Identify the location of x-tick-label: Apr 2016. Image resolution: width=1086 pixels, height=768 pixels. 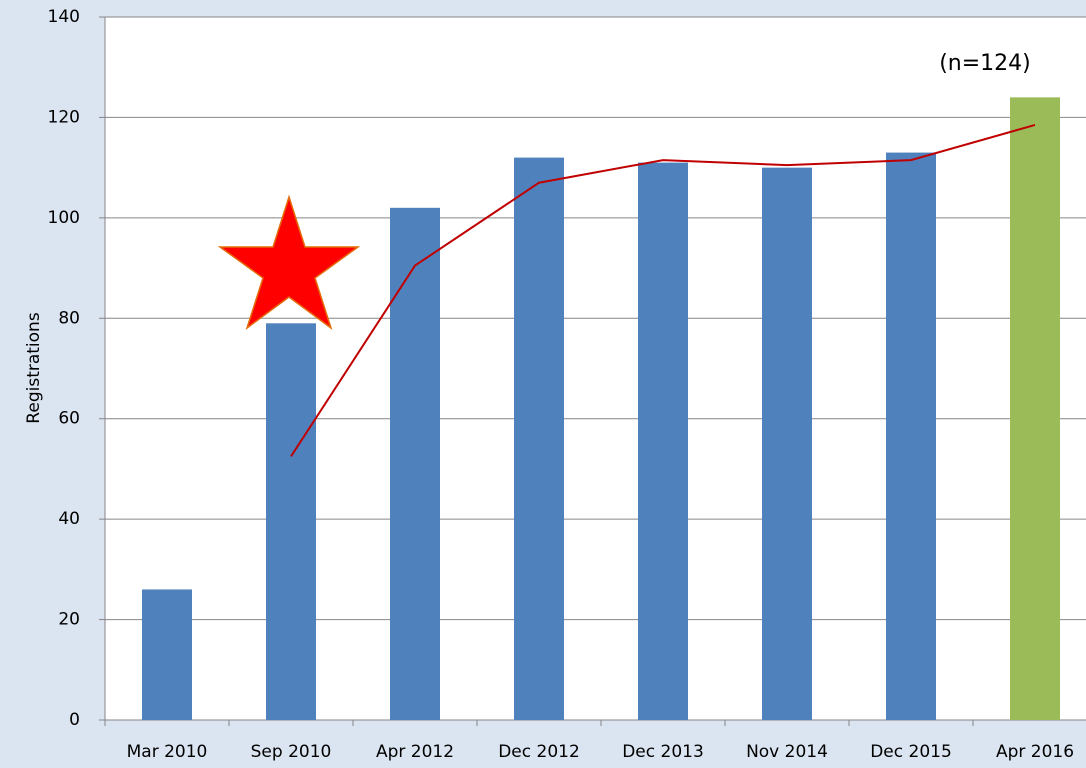
(1035, 752).